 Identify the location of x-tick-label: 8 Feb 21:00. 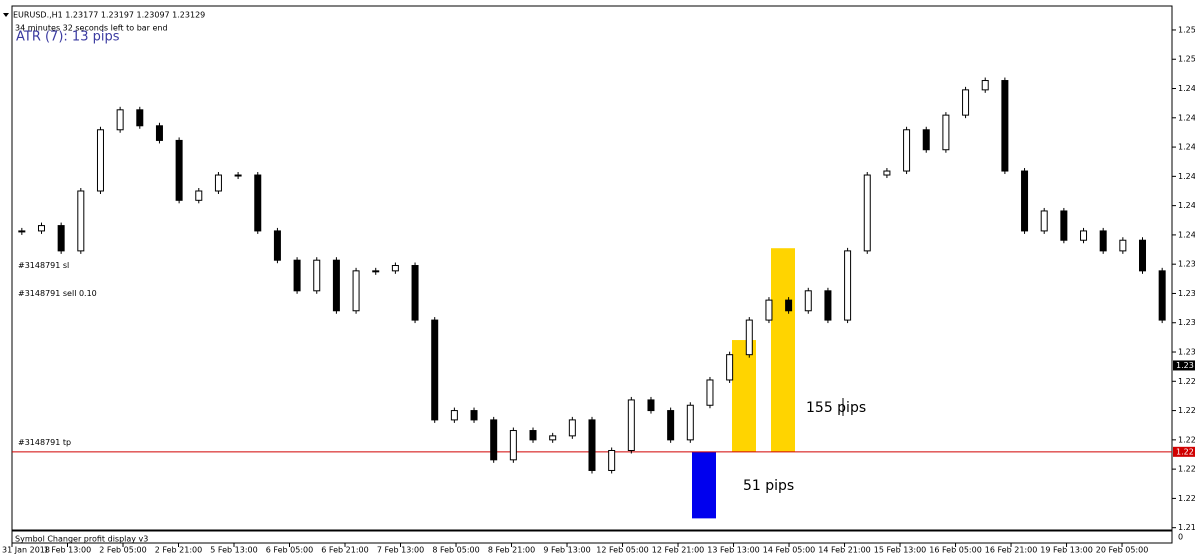
(511, 550).